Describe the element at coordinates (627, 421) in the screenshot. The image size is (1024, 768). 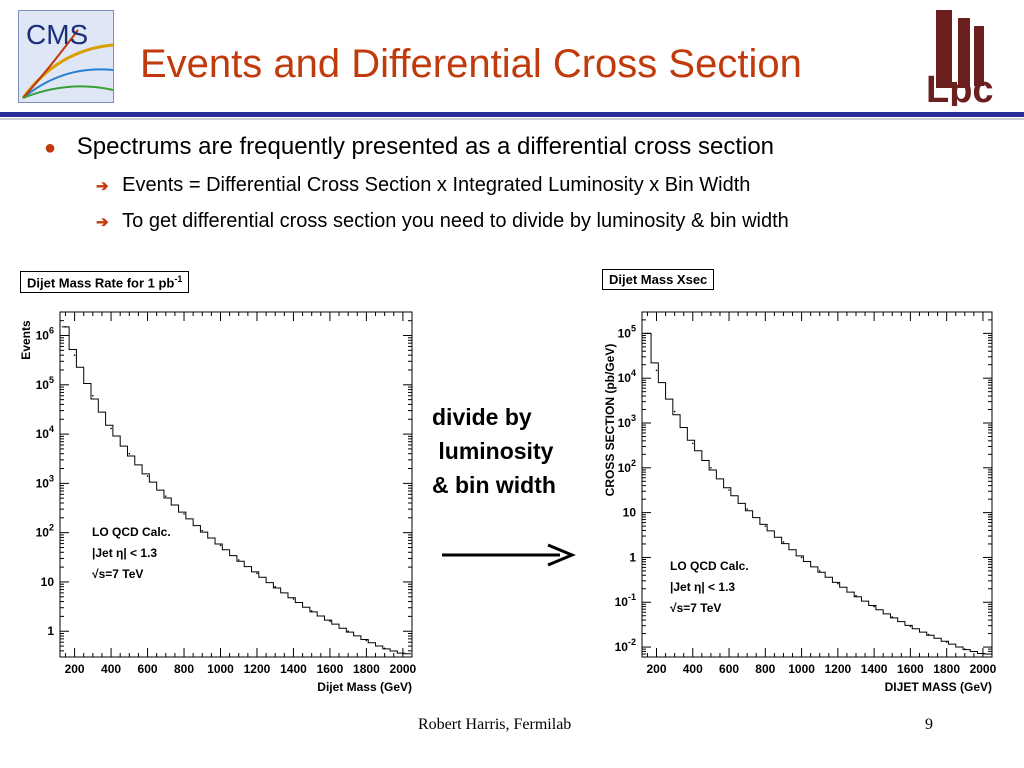
I see `y-tick-label: 10³` at that location.